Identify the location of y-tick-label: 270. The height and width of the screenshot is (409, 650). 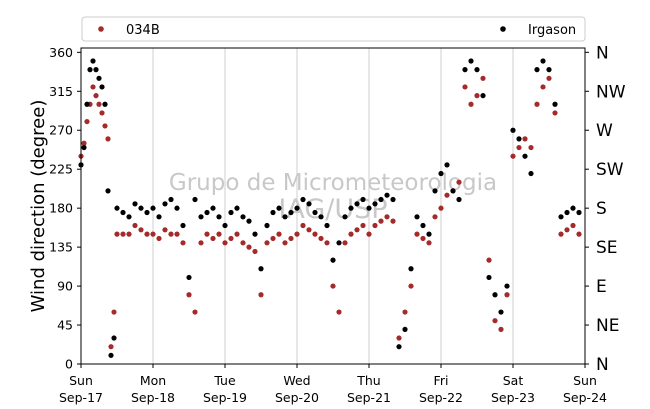
(61, 130).